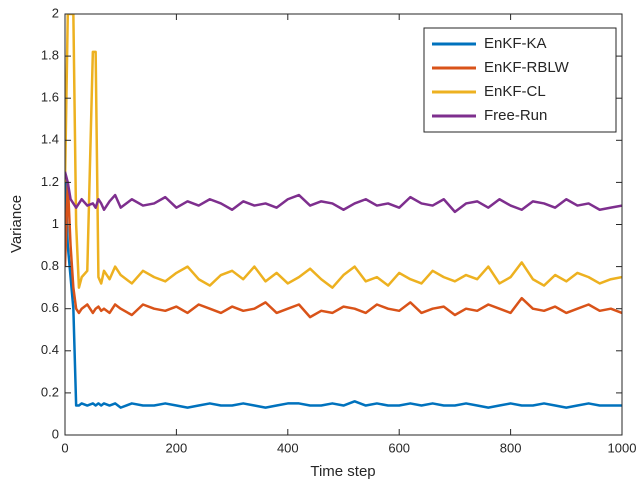  I want to click on y-tick-label: 0.6, so click(50, 307).